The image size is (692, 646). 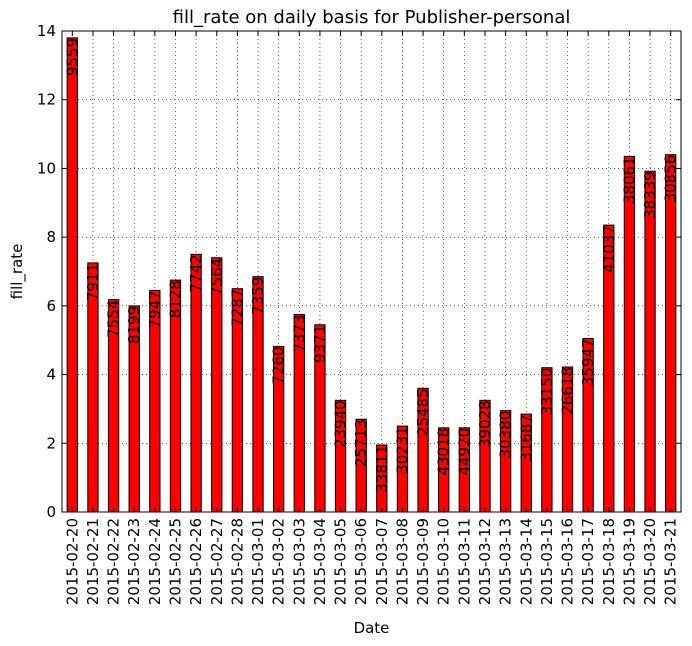 I want to click on bar-data-label: 33150, so click(x=547, y=392).